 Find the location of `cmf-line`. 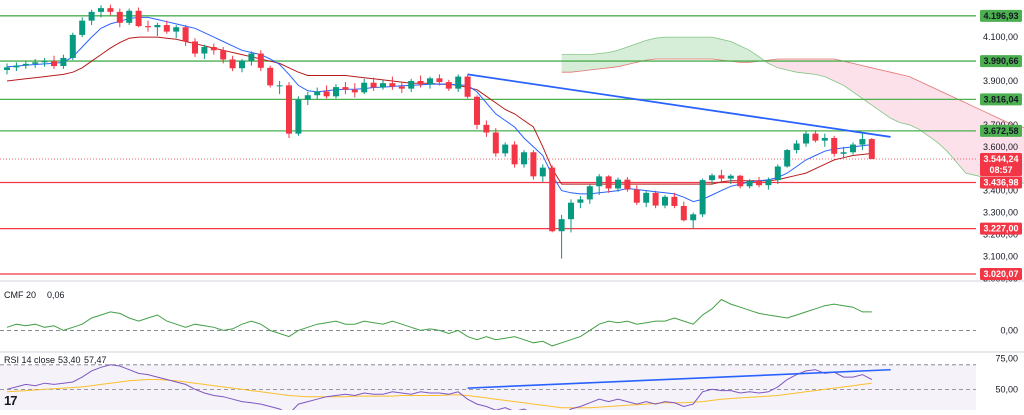

cmf-line is located at coordinates (439, 322).